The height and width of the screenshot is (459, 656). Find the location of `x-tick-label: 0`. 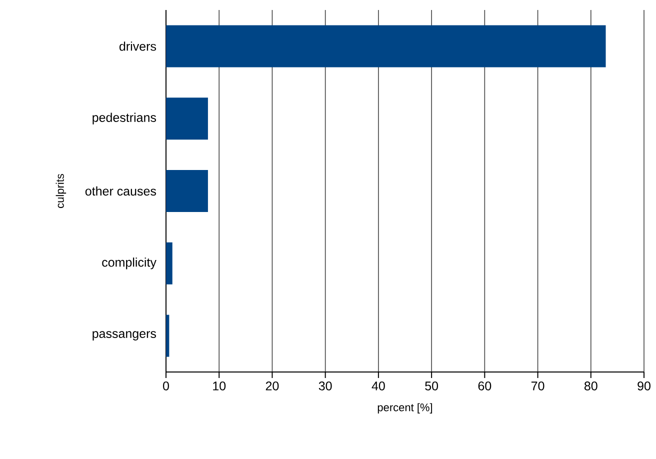

x-tick-label: 0 is located at coordinates (166, 386).